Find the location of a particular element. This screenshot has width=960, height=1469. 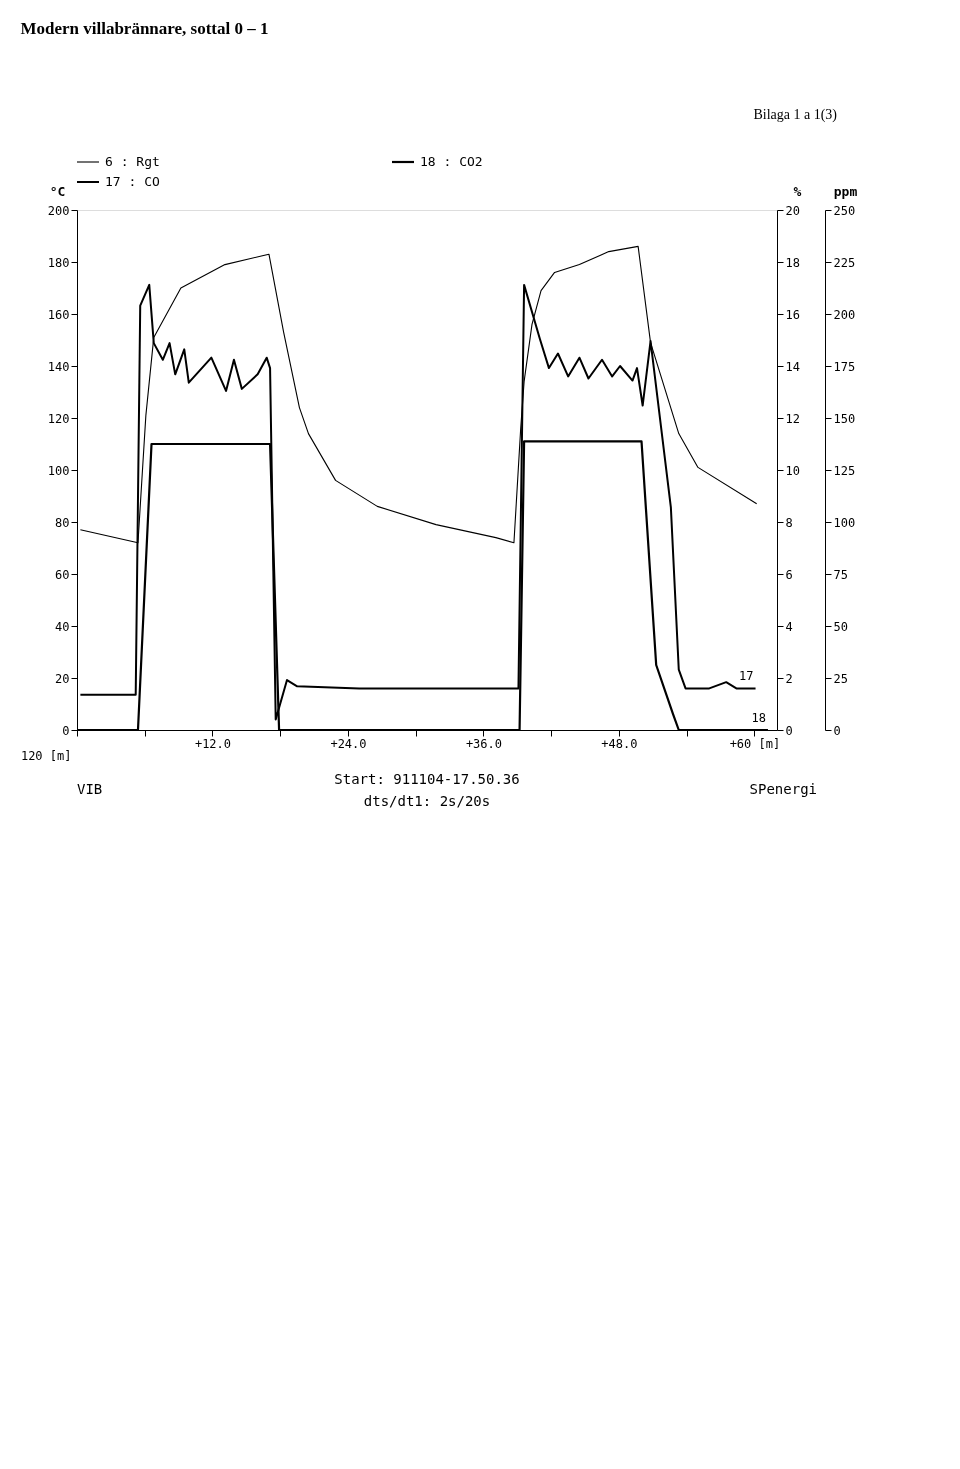

y-tick-label: 200 is located at coordinates (58, 210).